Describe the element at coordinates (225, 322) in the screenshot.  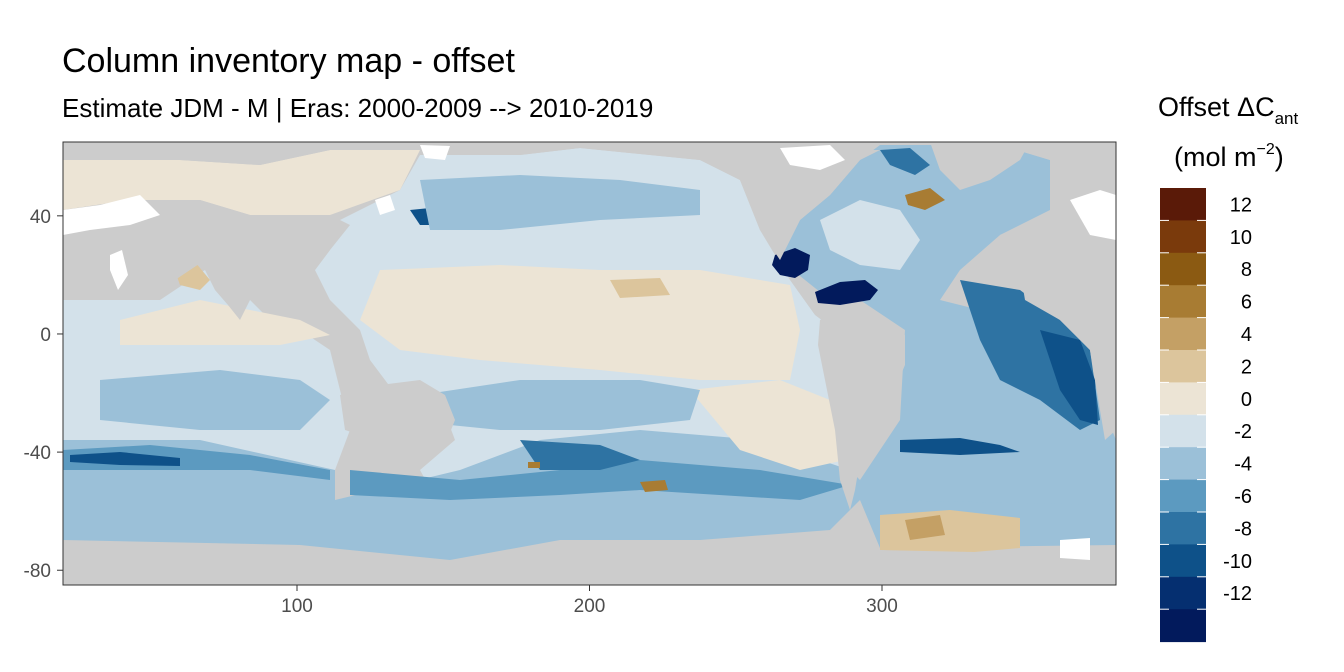
I see `indian-north-band` at that location.